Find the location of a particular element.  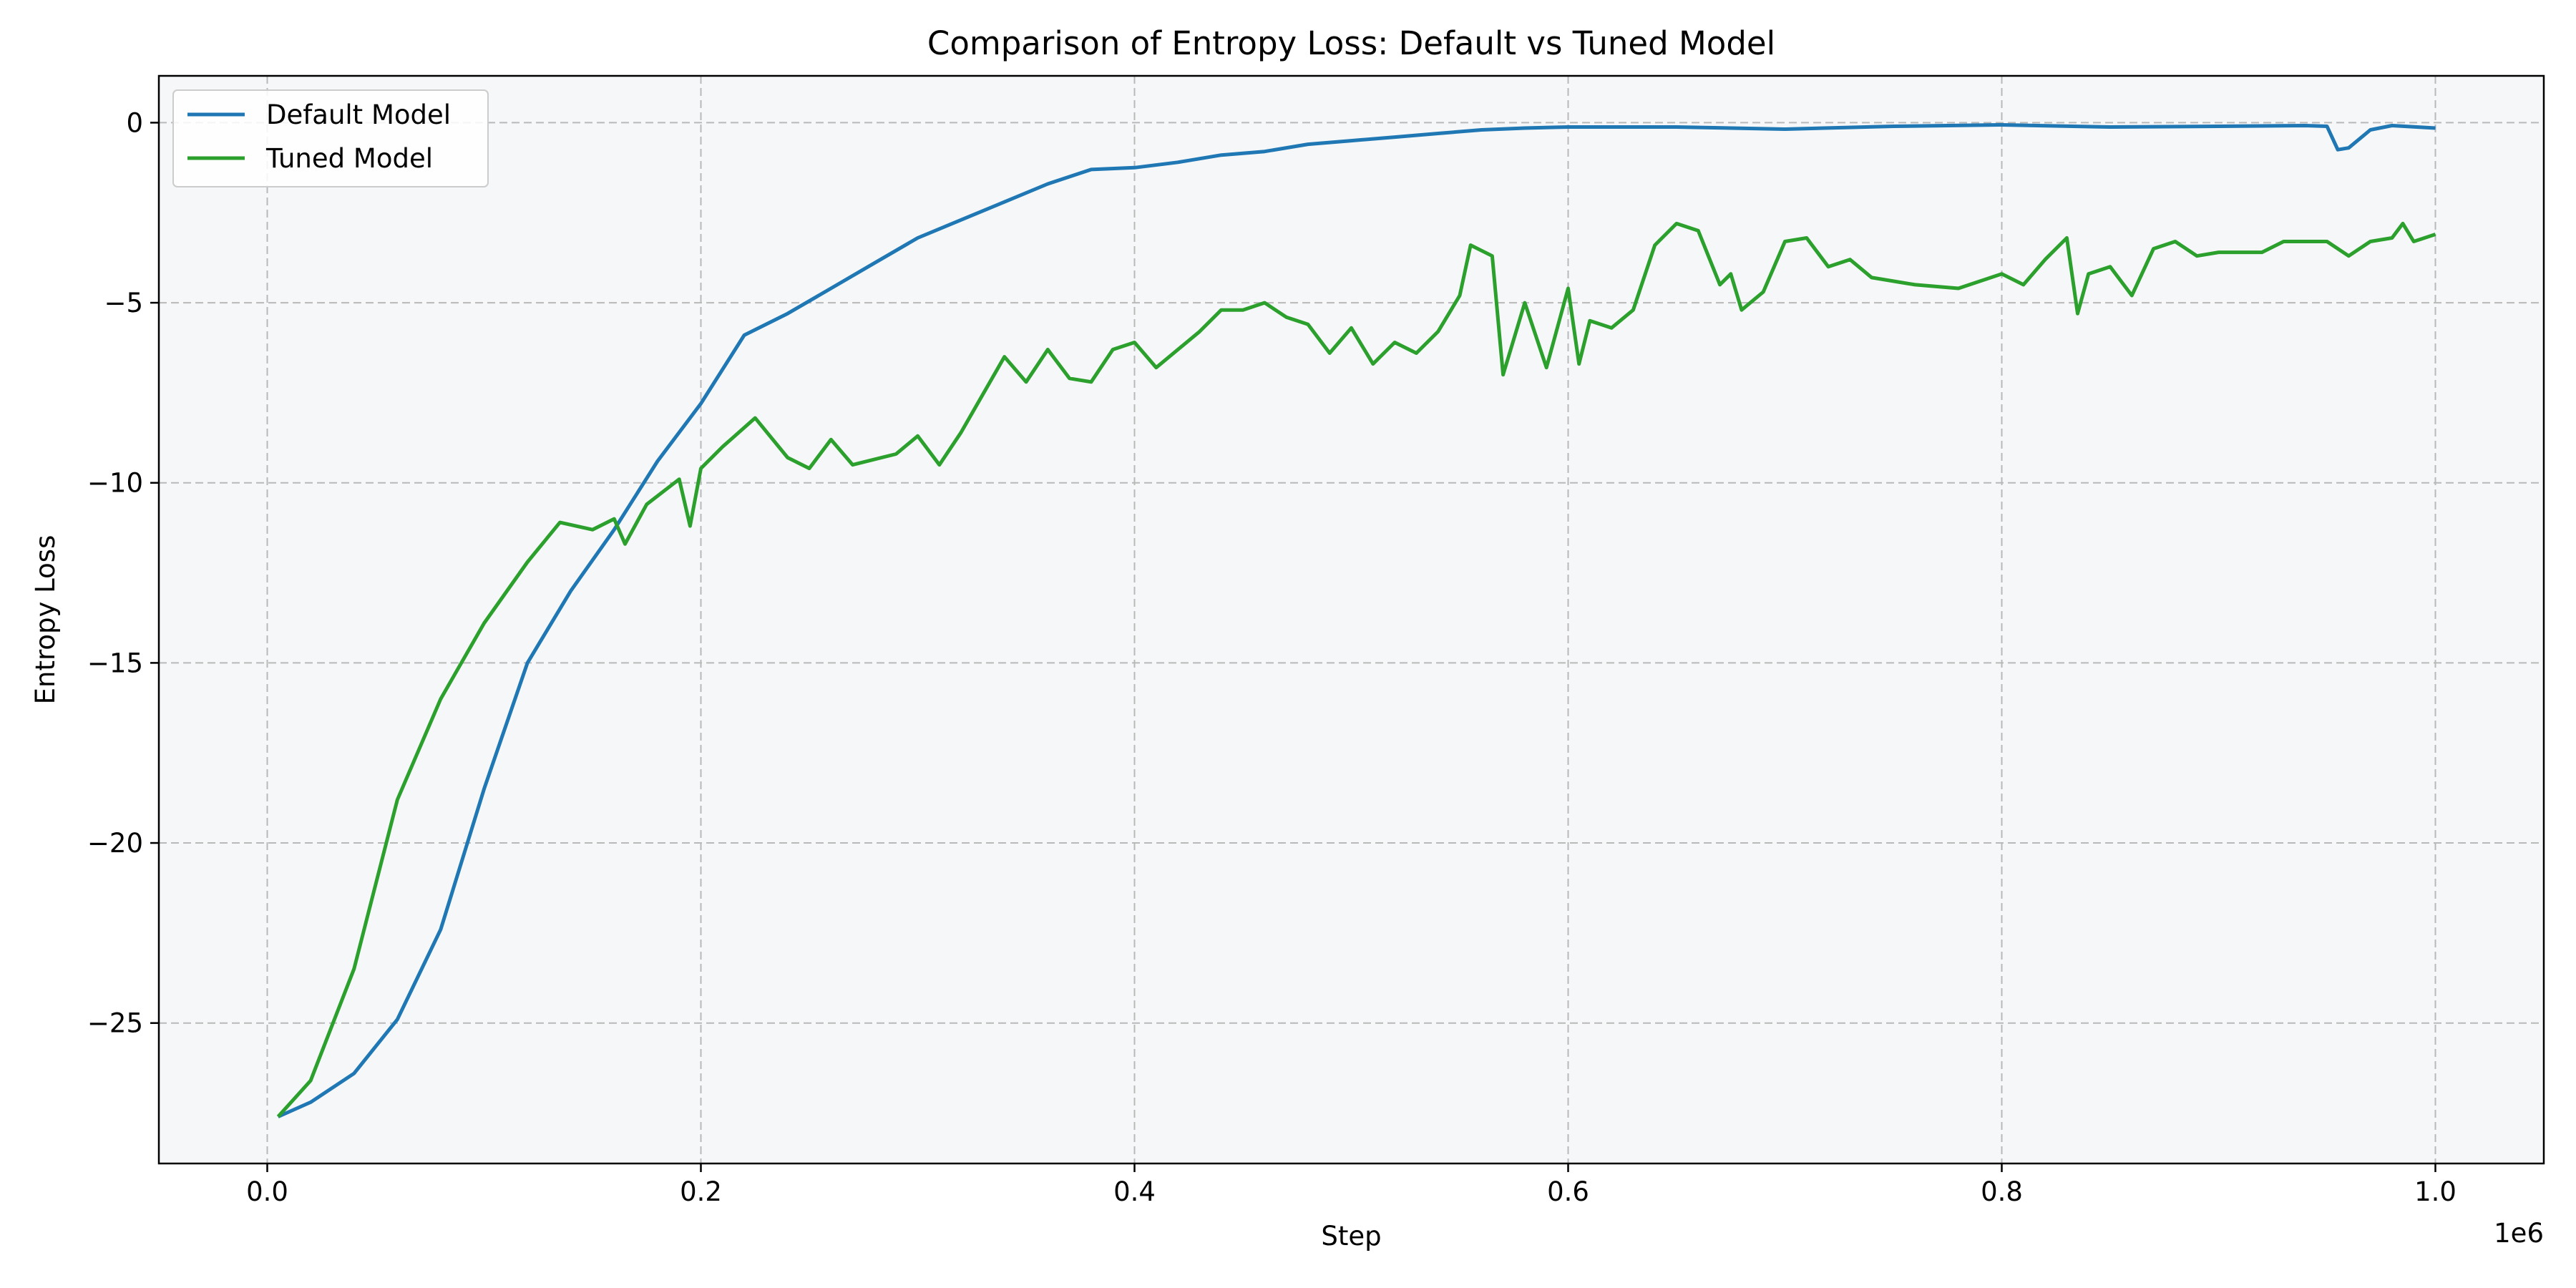

y-tick-label: −5 is located at coordinates (123, 303).